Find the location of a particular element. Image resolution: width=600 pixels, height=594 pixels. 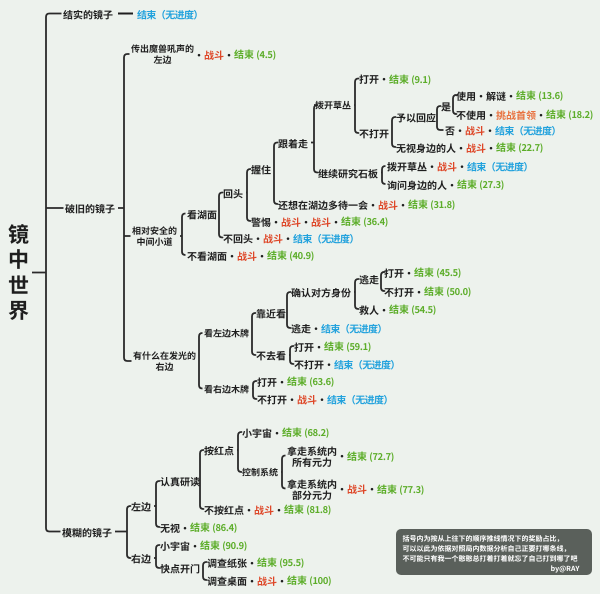

outcome-segment: 结束 (86.4) is located at coordinates (213, 526).